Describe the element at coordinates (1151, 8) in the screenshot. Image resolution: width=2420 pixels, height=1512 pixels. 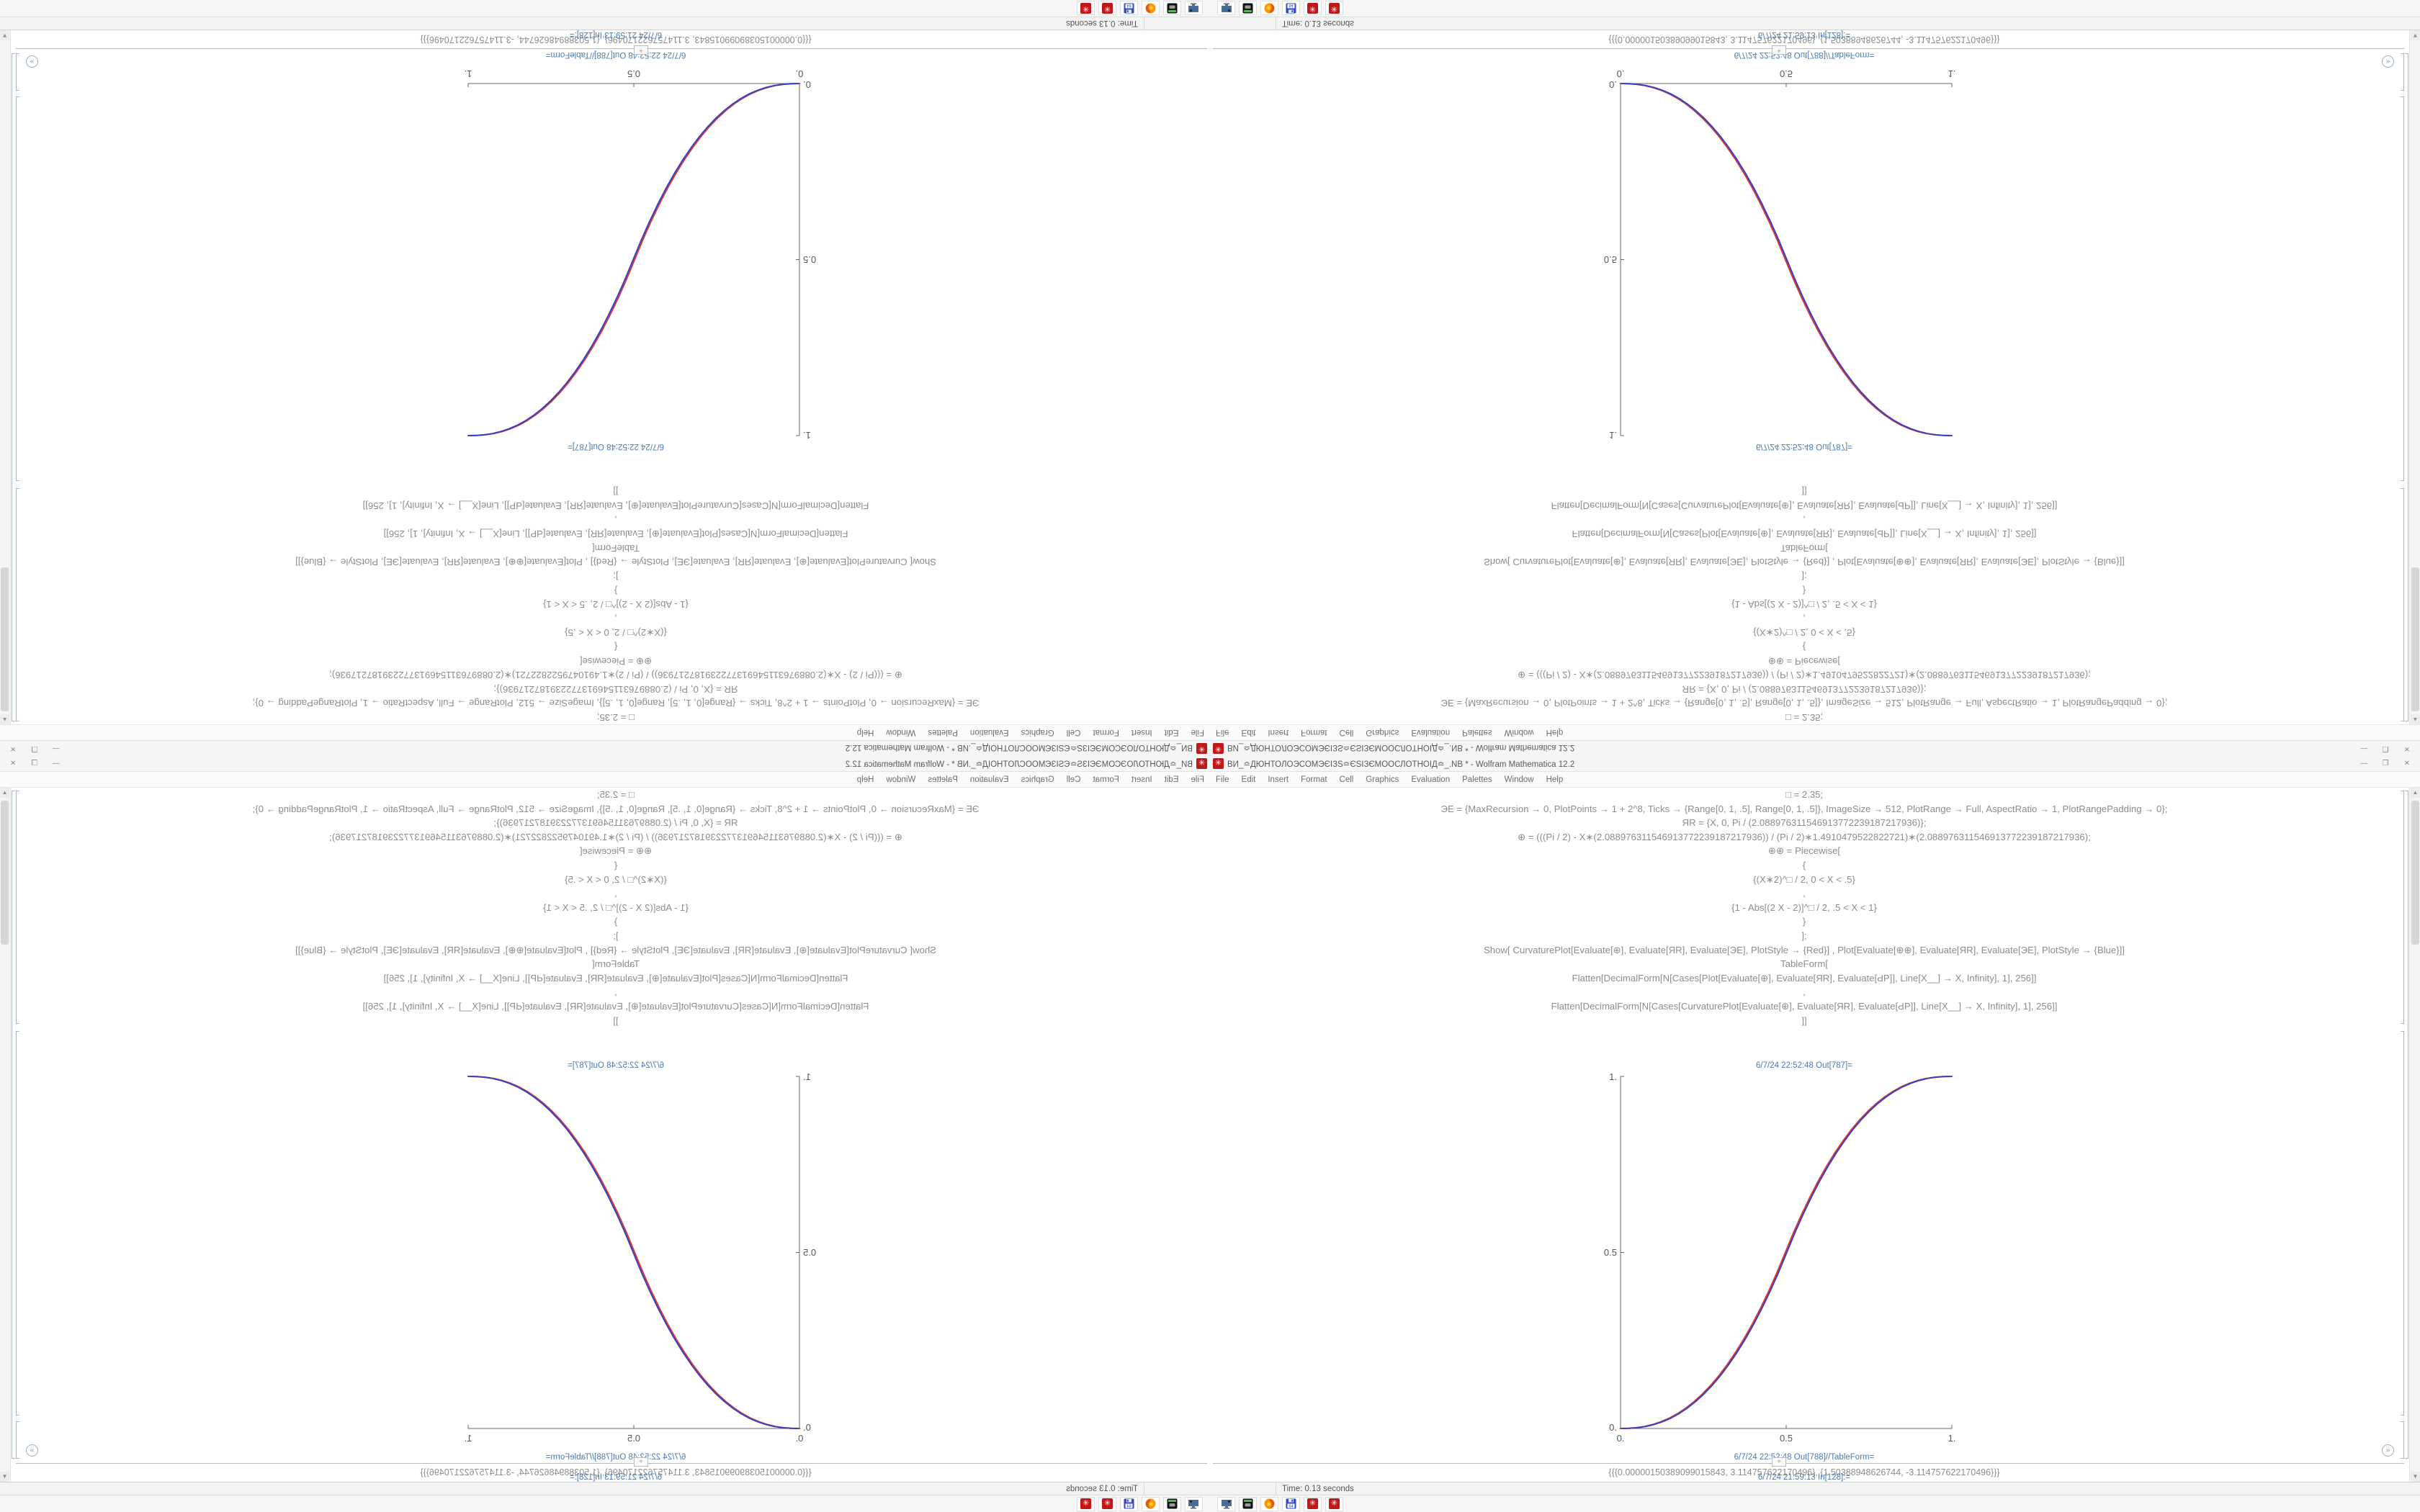
I see `taskbar-button-firefox` at that location.